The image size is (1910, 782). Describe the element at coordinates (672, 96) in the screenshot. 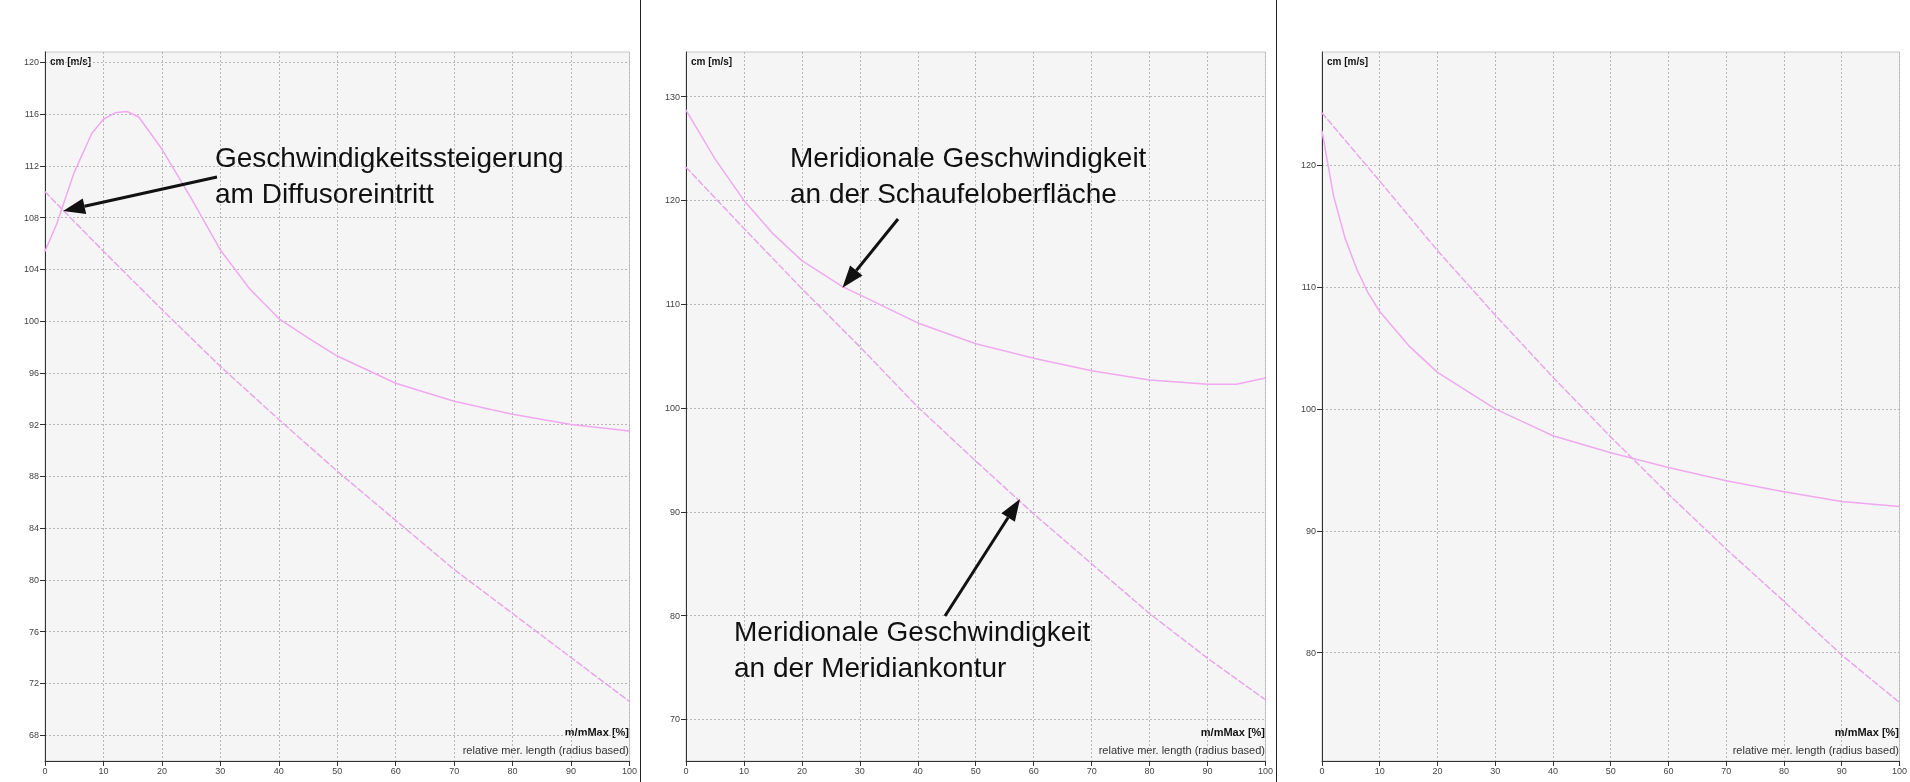

I see `y-tick-label: 130` at that location.